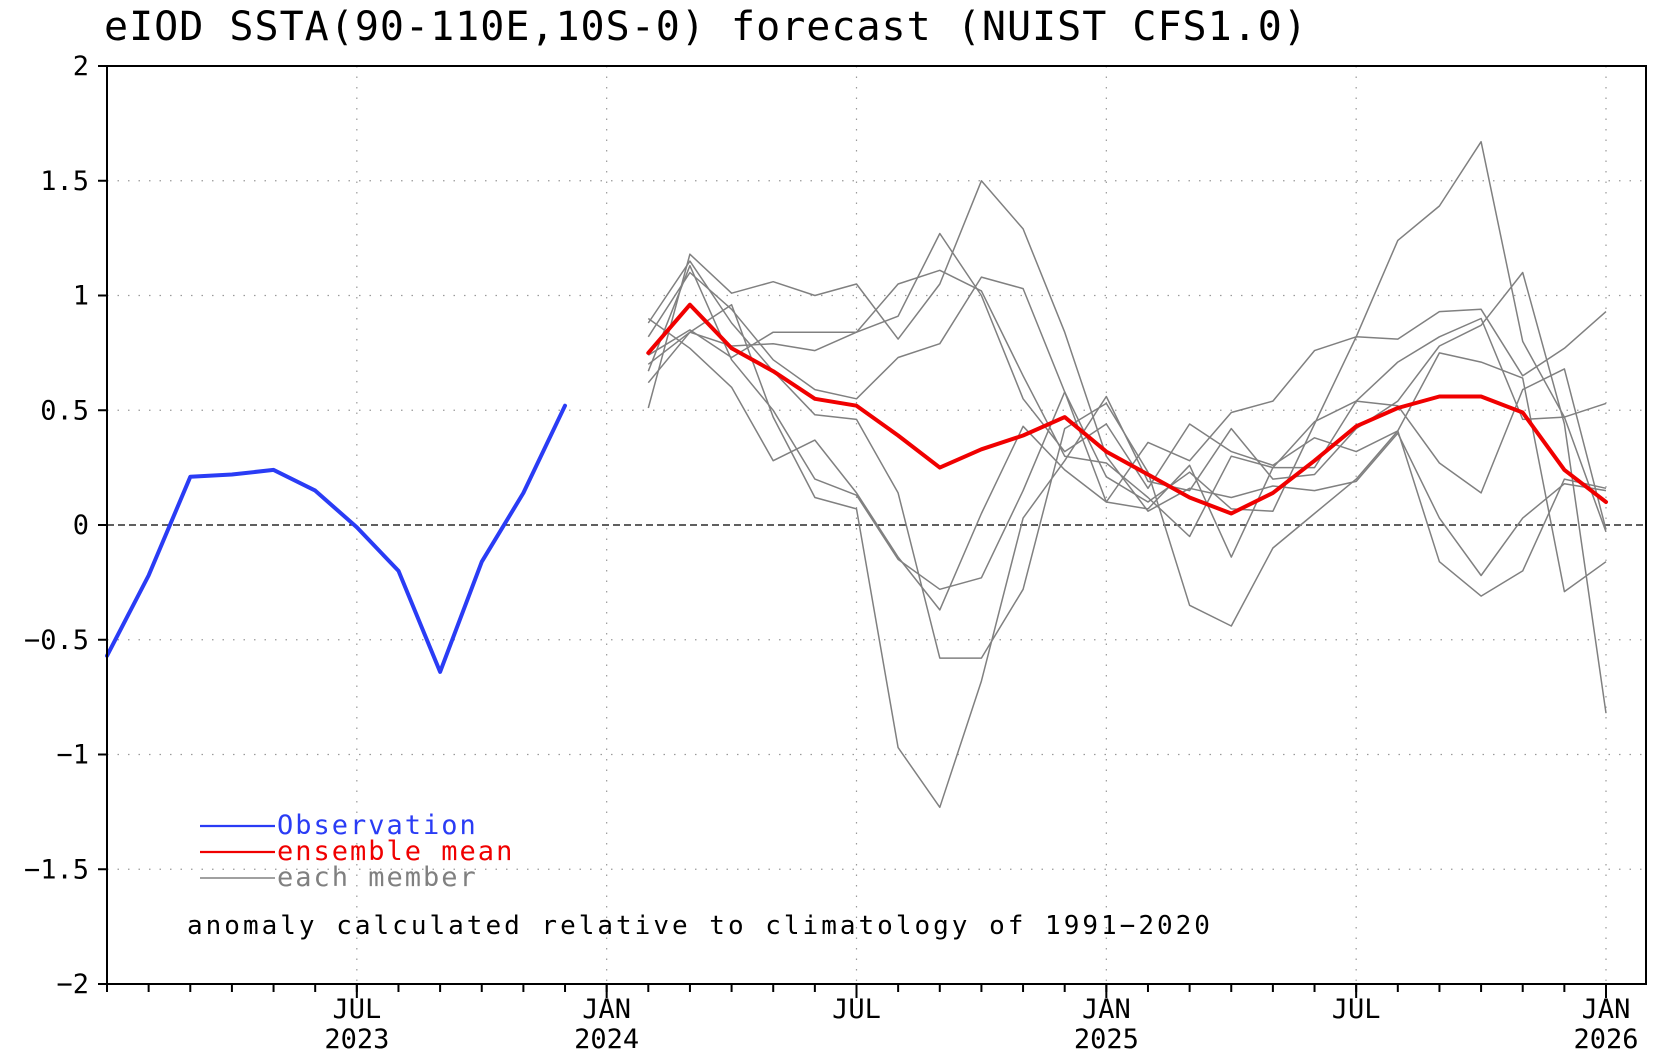 This screenshot has height=1052, width=1653. Describe the element at coordinates (64, 410) in the screenshot. I see `y-tick-label: 0.5` at that location.